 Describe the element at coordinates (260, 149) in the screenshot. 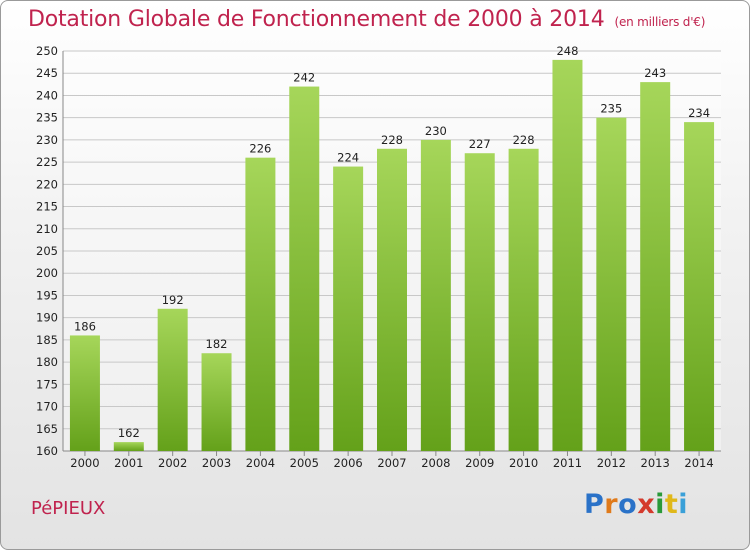

I see `data-label-2004: 226` at that location.